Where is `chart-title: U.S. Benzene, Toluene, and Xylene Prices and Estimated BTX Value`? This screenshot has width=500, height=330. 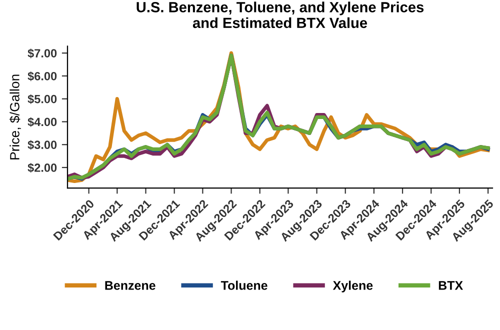 chart-title: U.S. Benzene, Toluene, and Xylene Prices and Estimated BTX Value is located at coordinates (280, 15).